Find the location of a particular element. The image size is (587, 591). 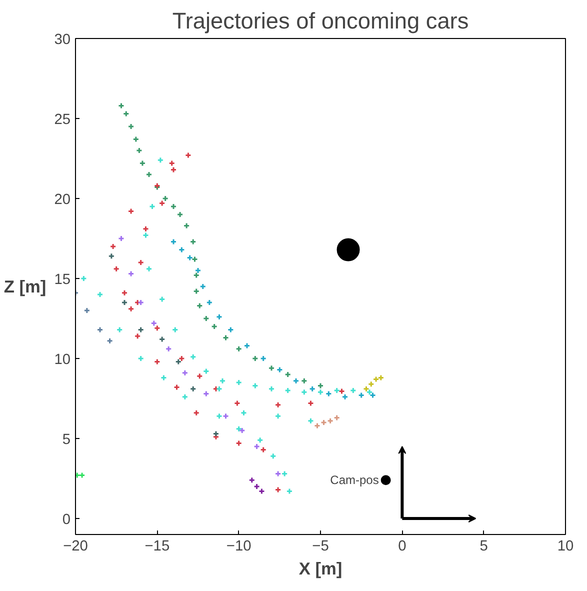

chart-title: Trajectories of oncoming cars is located at coordinates (320, 21).